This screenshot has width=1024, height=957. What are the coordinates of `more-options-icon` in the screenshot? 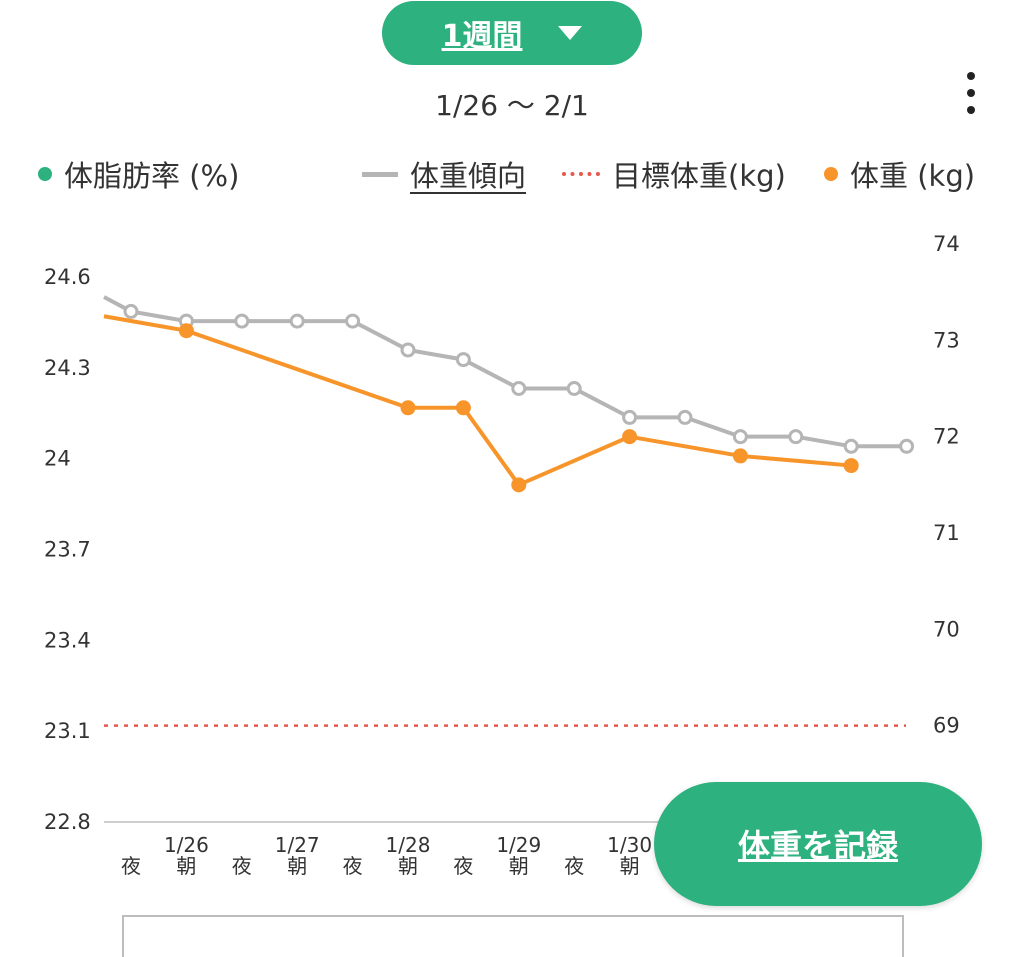 It's located at (971, 93).